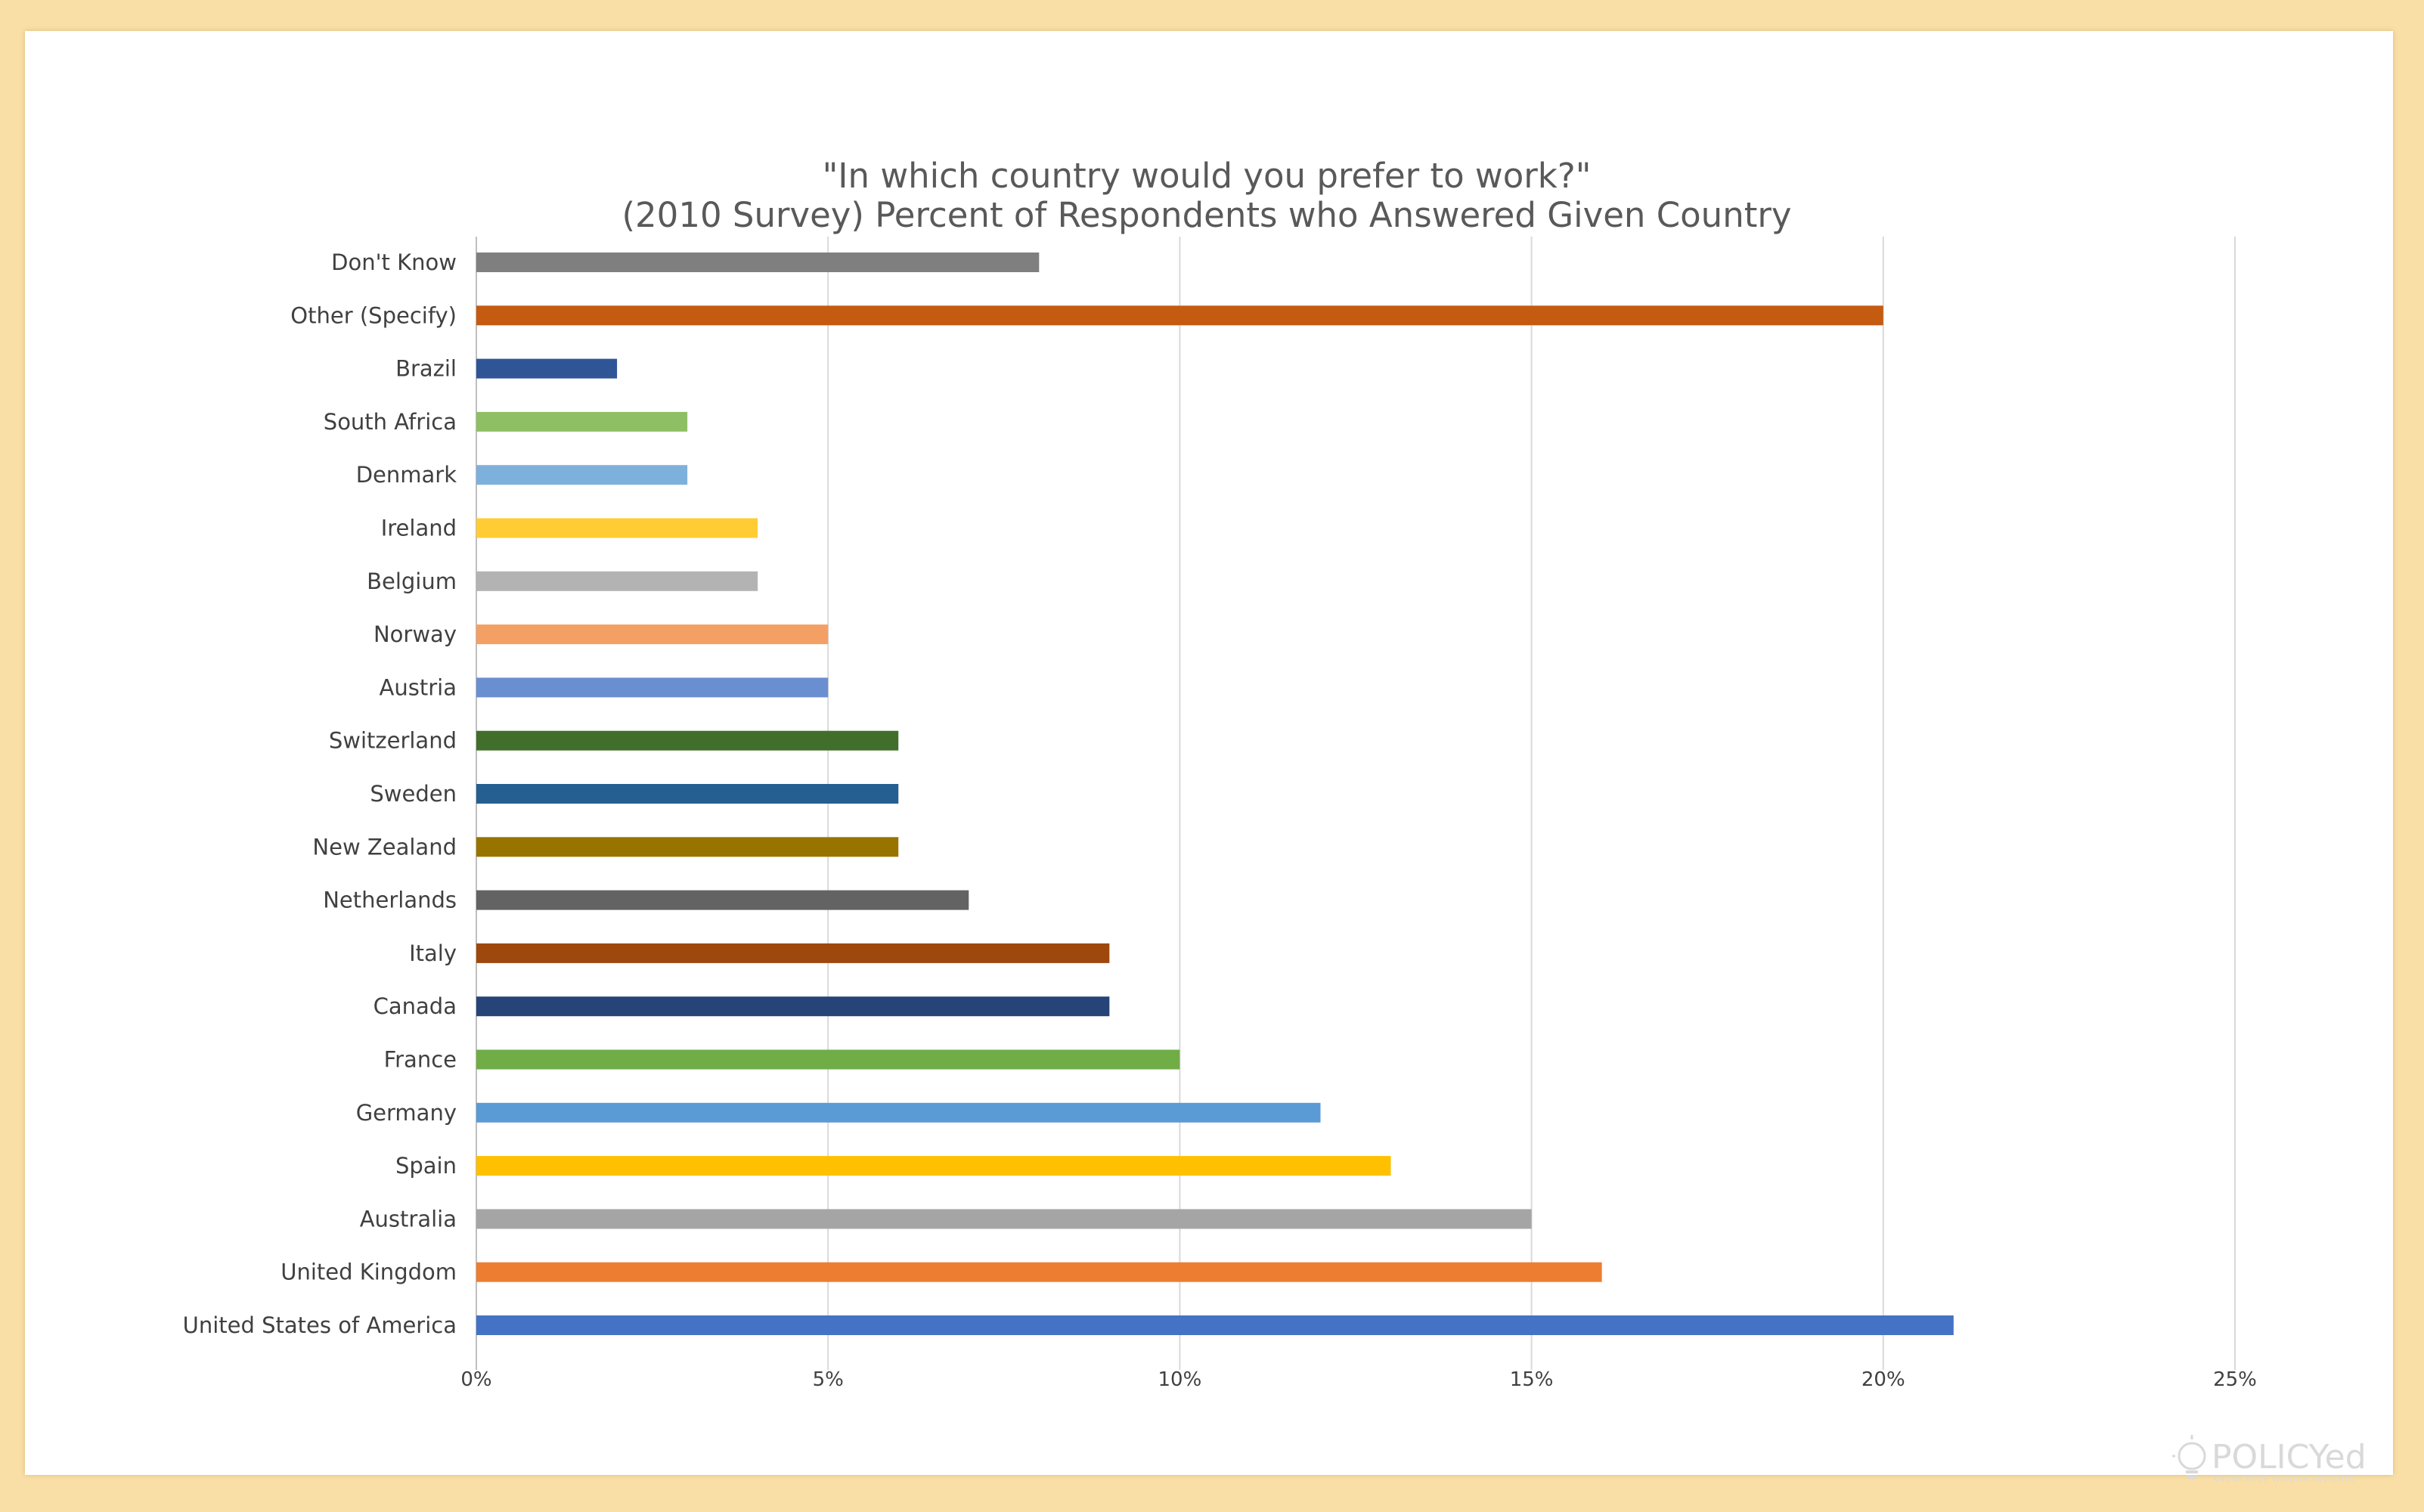 The height and width of the screenshot is (1512, 2424). I want to click on category-label: Germany, so click(406, 1113).